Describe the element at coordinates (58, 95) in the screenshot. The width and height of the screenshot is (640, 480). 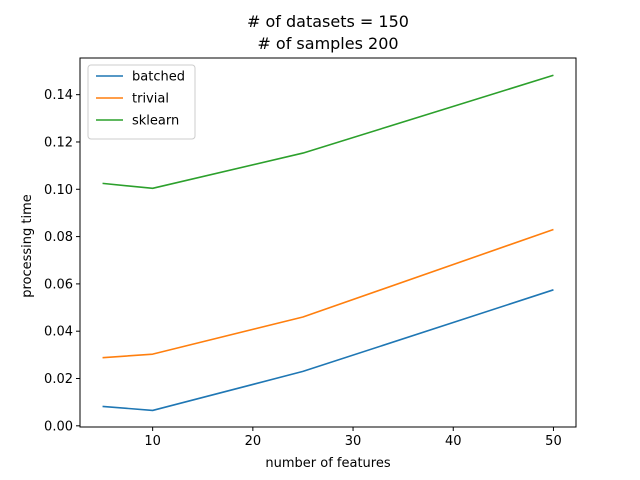
I see `y-tick-label: 0.14` at that location.